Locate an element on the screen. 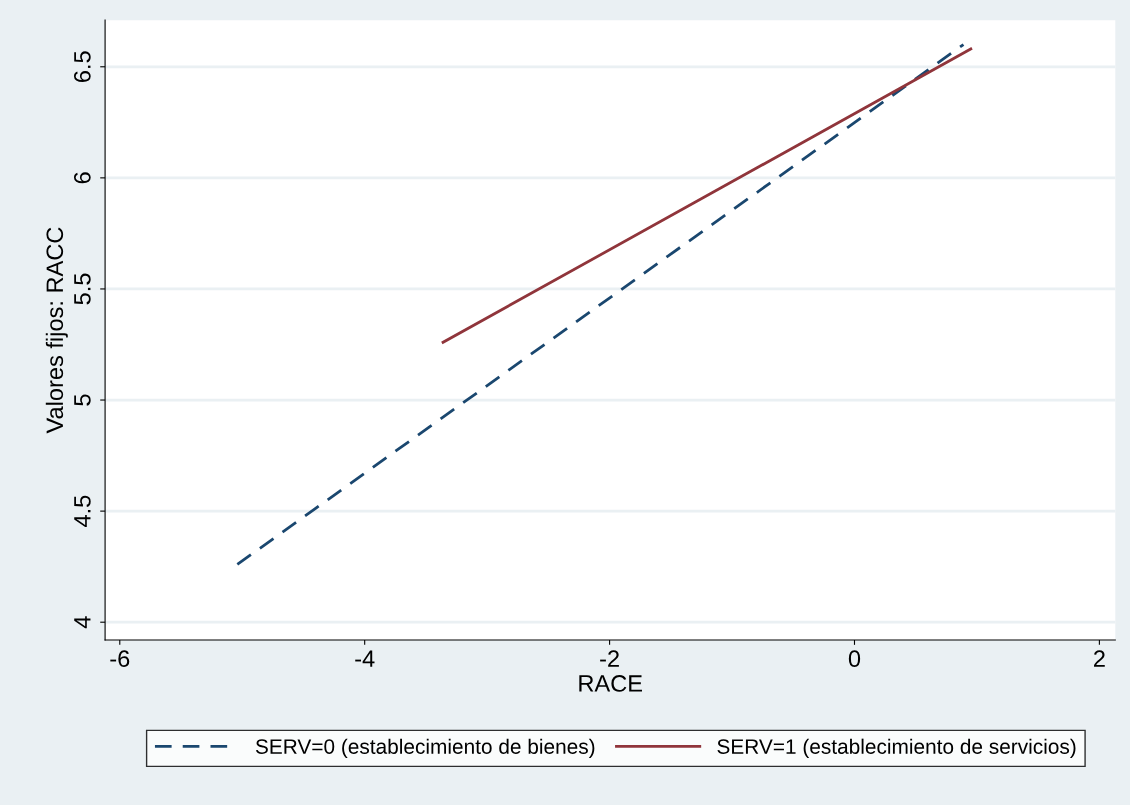 Image resolution: width=1130 pixels, height=805 pixels. y-tick-label: 5 is located at coordinates (82, 400).